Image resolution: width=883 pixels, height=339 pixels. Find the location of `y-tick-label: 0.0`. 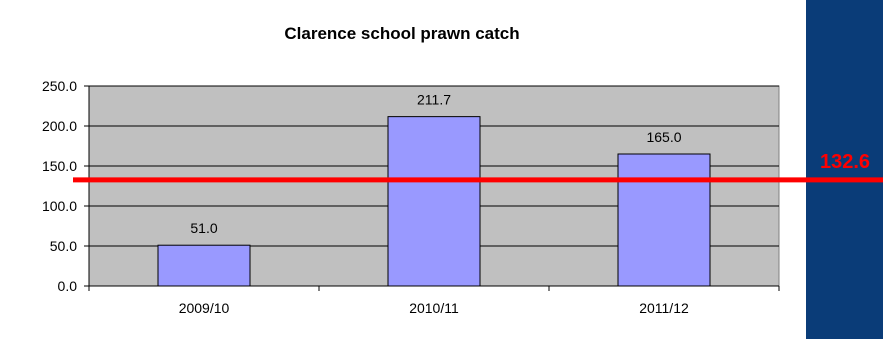

y-tick-label: 0.0 is located at coordinates (68, 286).